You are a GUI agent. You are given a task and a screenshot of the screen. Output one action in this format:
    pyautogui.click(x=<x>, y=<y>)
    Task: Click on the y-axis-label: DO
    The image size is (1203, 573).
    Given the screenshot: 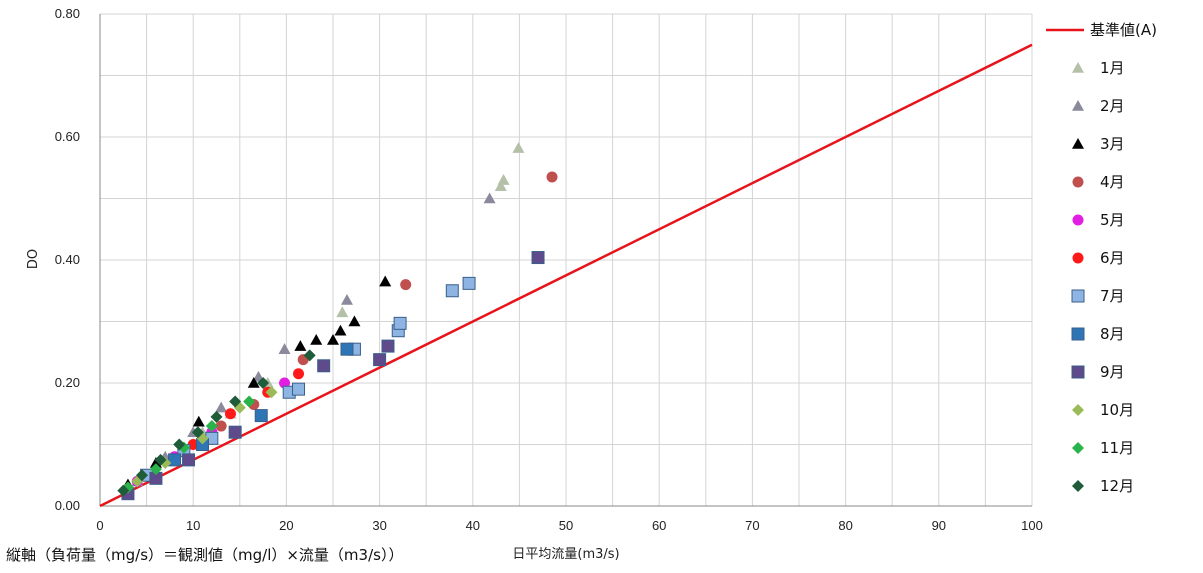 What is the action you would take?
    pyautogui.click(x=33, y=259)
    